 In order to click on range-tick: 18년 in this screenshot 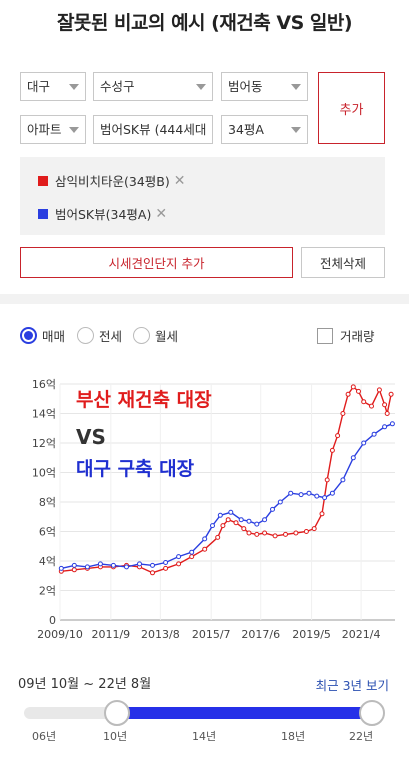, I will do `click(293, 736)`.